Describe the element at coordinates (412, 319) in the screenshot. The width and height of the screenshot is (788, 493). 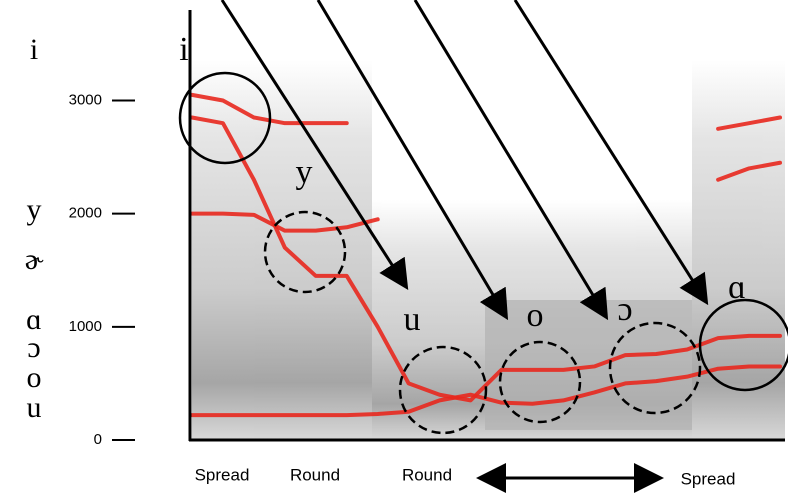
I see `vowel-label: u` at that location.